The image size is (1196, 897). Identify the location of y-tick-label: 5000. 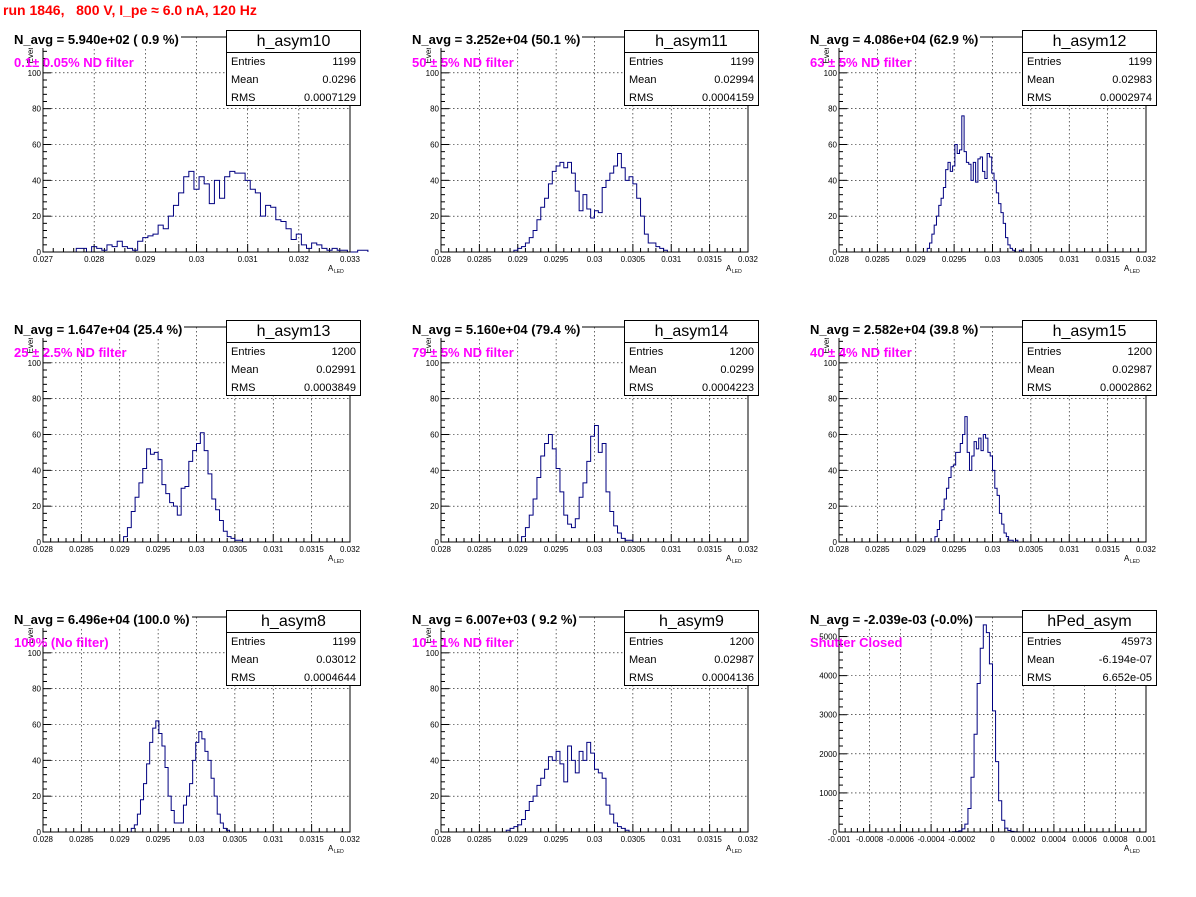
(828, 637).